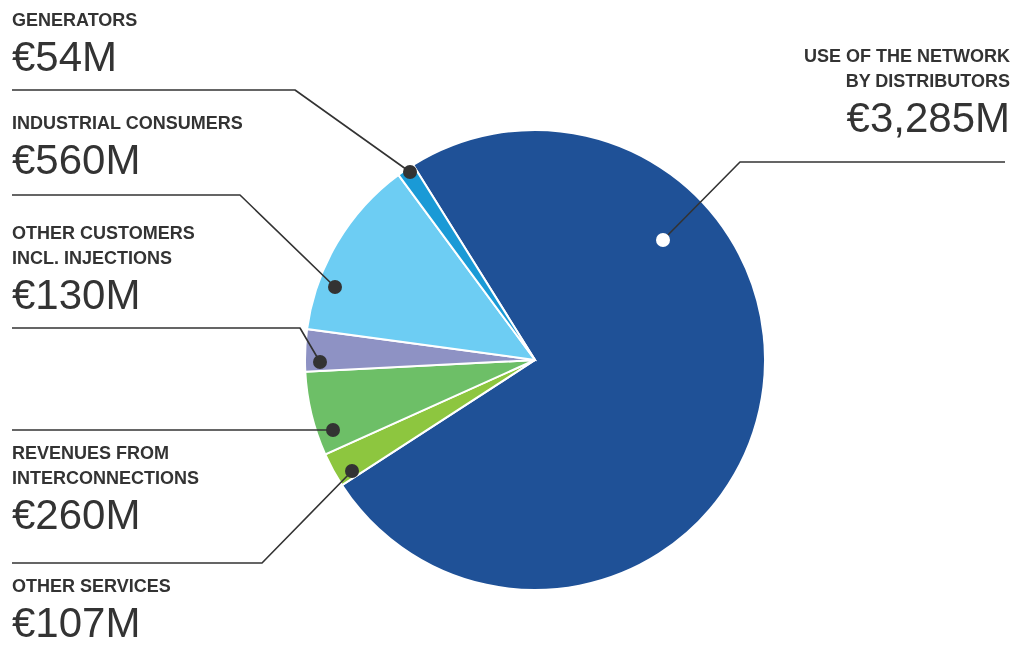 This screenshot has height=651, width=1018. What do you see at coordinates (65, 57) in the screenshot?
I see `data-label: €54M` at bounding box center [65, 57].